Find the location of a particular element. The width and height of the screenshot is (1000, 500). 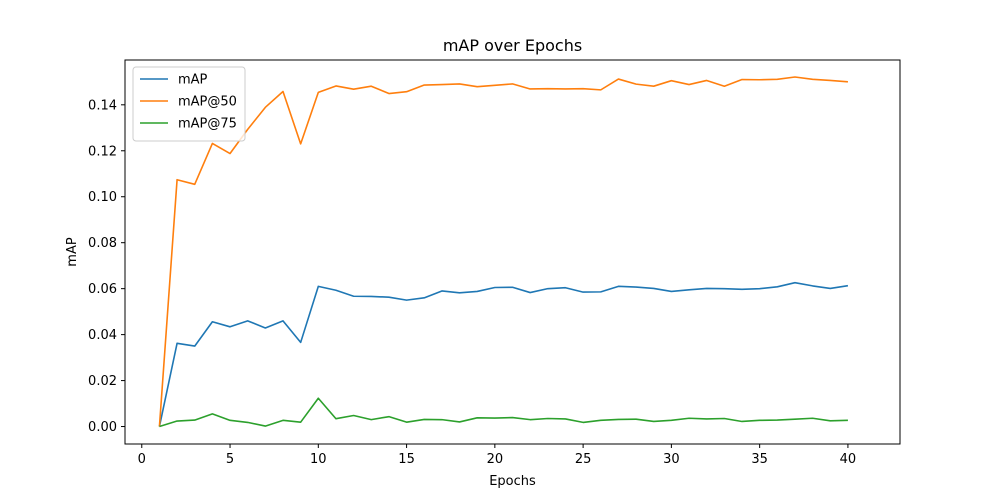

y-axis: 0.00 0.02 0.04 0.06 0.08 0.10 0.12 0.14 is located at coordinates (106, 266).